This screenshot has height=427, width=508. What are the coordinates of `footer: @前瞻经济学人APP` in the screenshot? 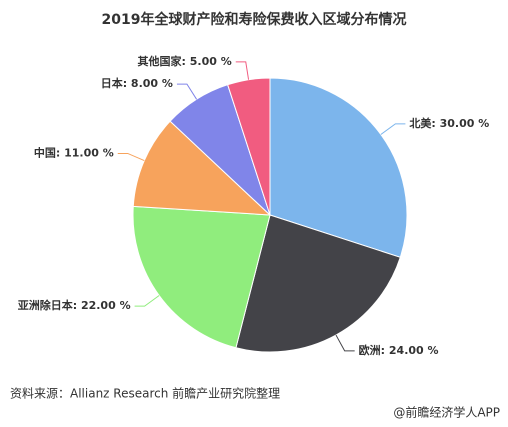 It's located at (446, 412).